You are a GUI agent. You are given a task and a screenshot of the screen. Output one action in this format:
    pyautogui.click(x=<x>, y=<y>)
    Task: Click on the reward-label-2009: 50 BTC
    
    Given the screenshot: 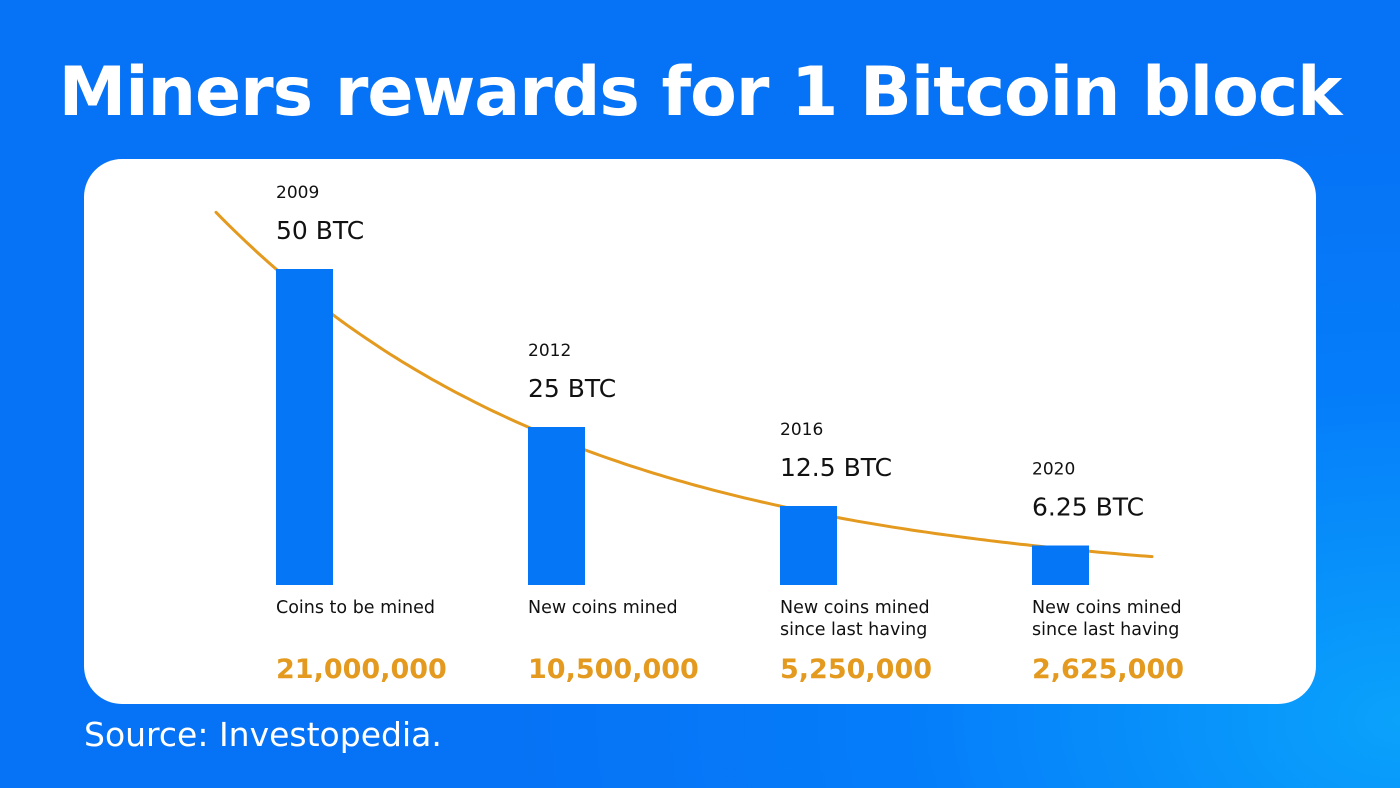 What is the action you would take?
    pyautogui.click(x=320, y=230)
    